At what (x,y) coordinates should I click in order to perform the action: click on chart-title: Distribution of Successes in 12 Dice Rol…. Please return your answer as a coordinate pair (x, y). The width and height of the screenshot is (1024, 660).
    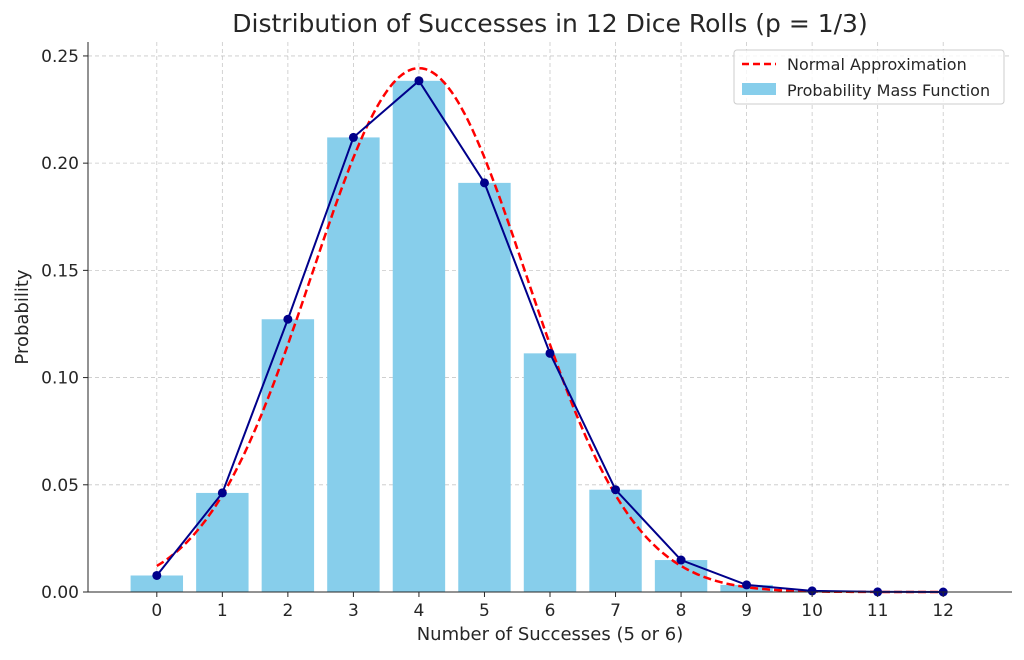
    Looking at the image, I should click on (549, 23).